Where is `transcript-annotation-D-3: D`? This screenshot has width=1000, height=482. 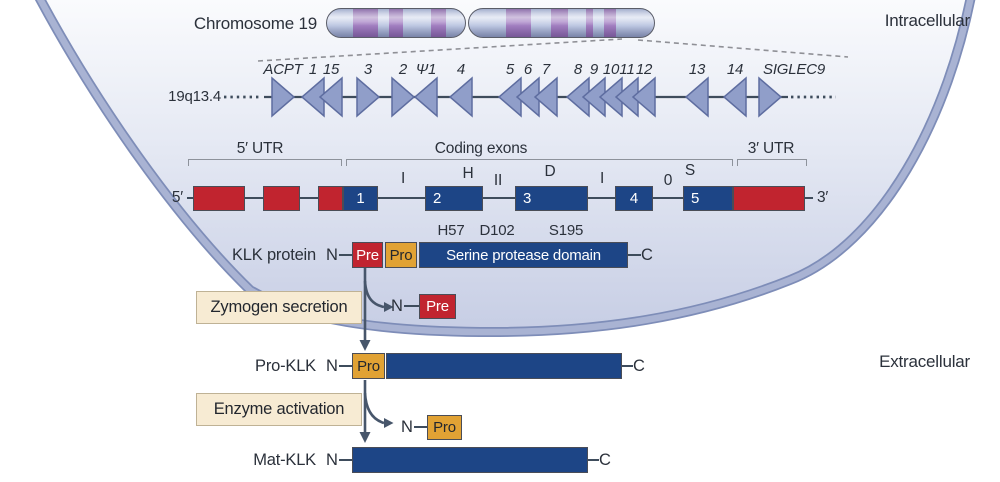
transcript-annotation-D-3: D is located at coordinates (550, 171).